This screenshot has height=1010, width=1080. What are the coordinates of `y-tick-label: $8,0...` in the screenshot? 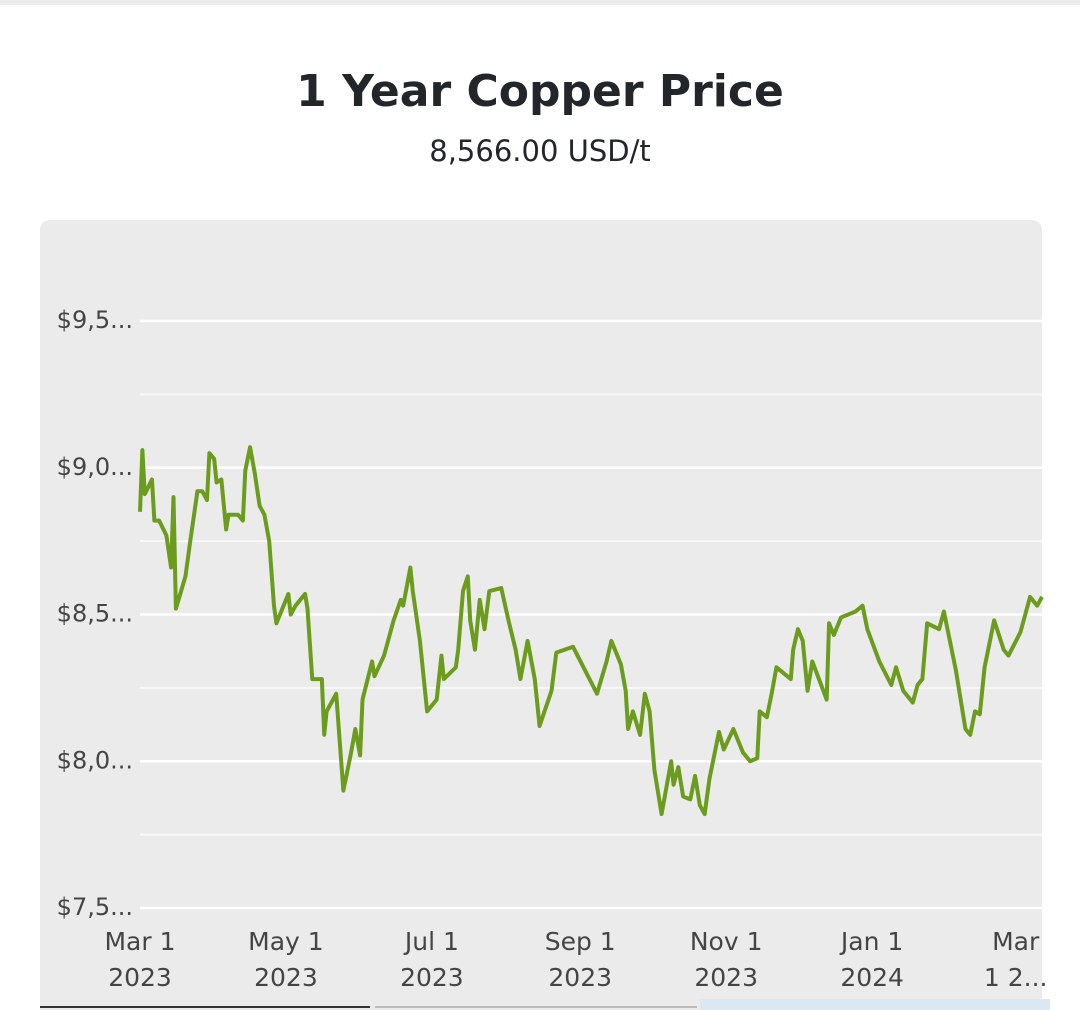 It's located at (95, 760).